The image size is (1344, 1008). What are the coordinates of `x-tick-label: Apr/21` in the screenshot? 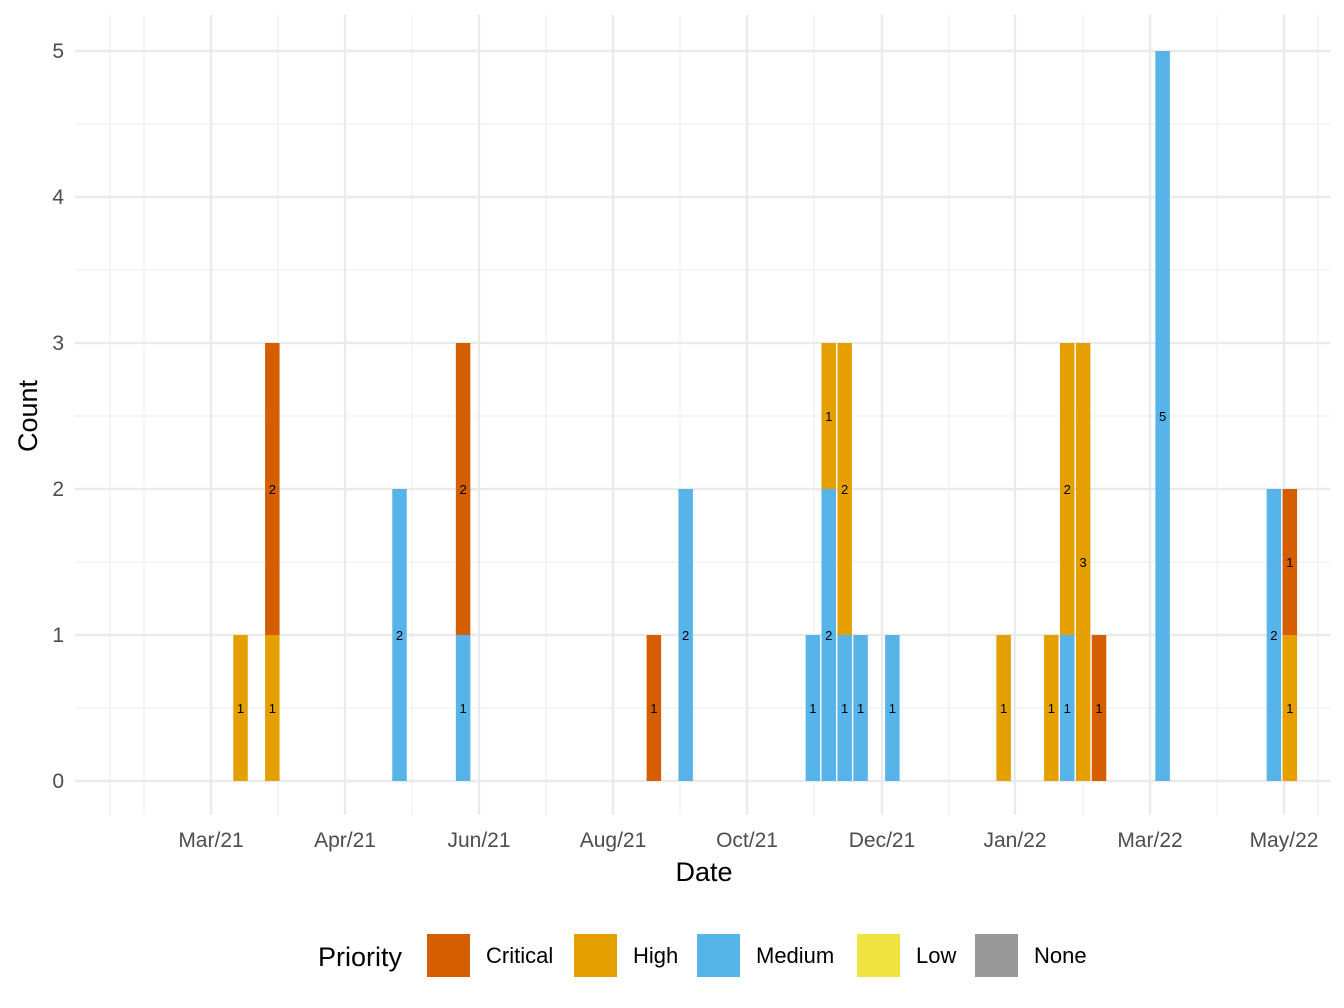 It's located at (345, 840).